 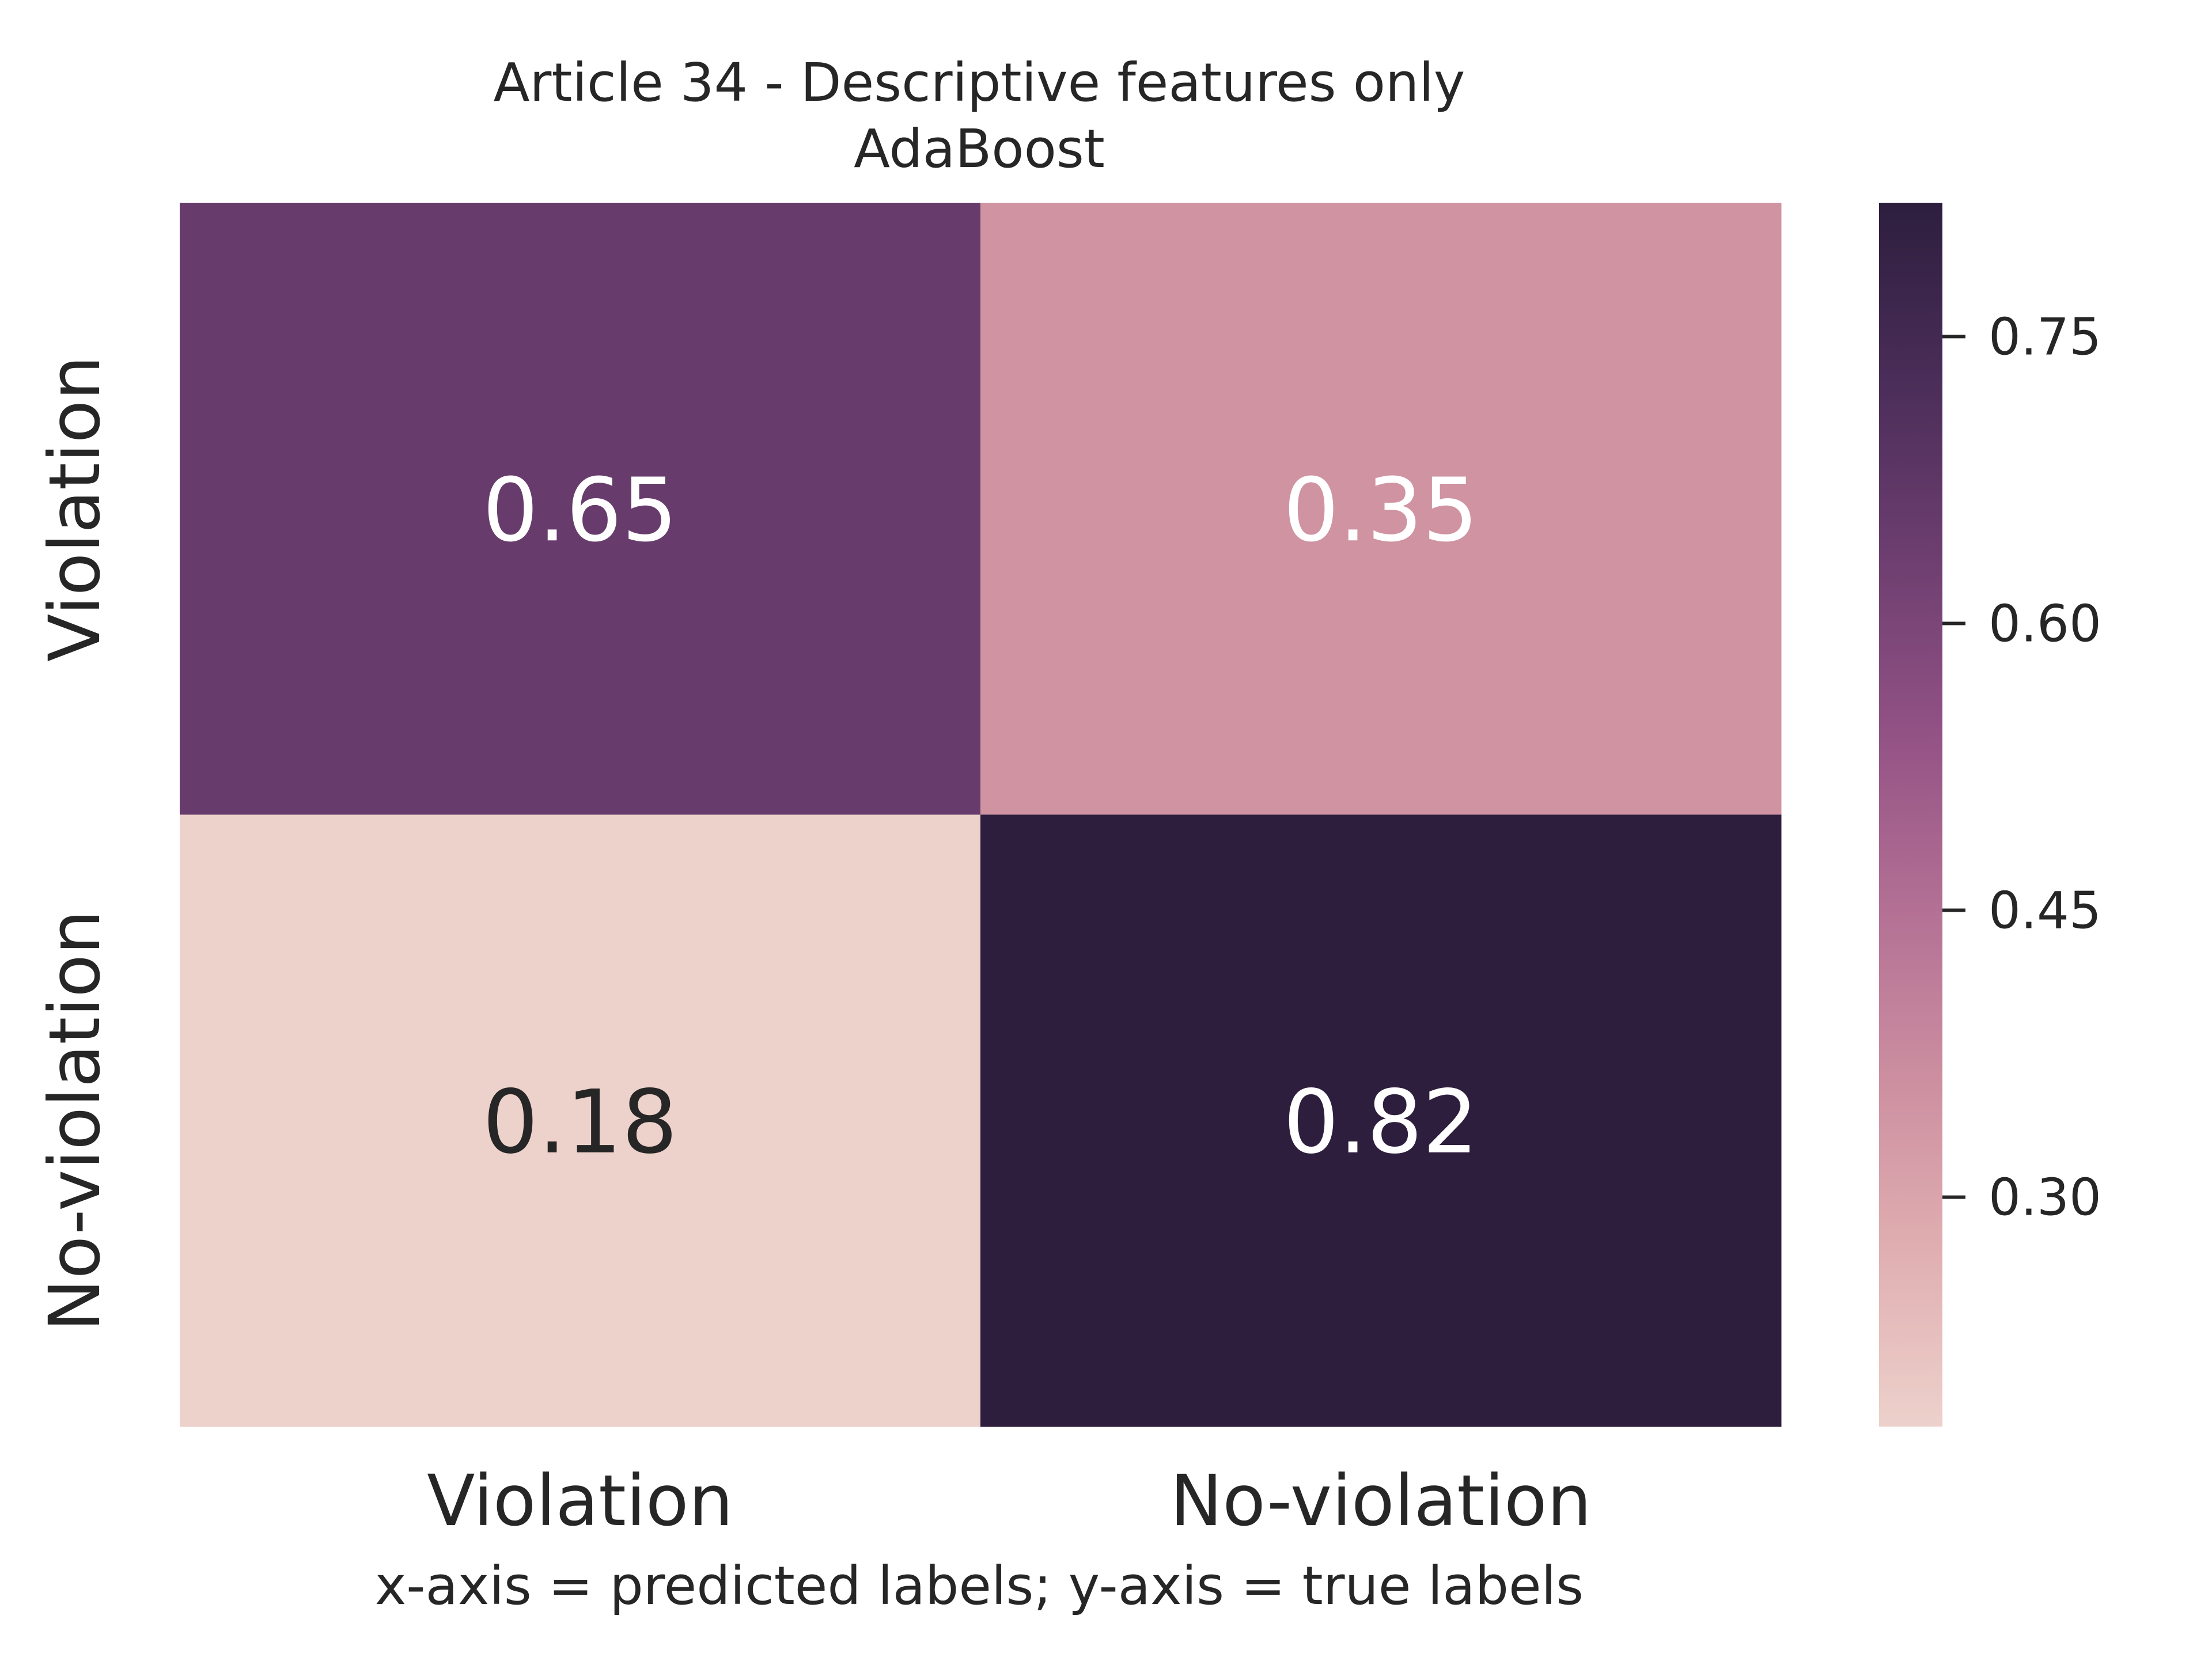 I want to click on colorbar-gradient, so click(x=1910, y=815).